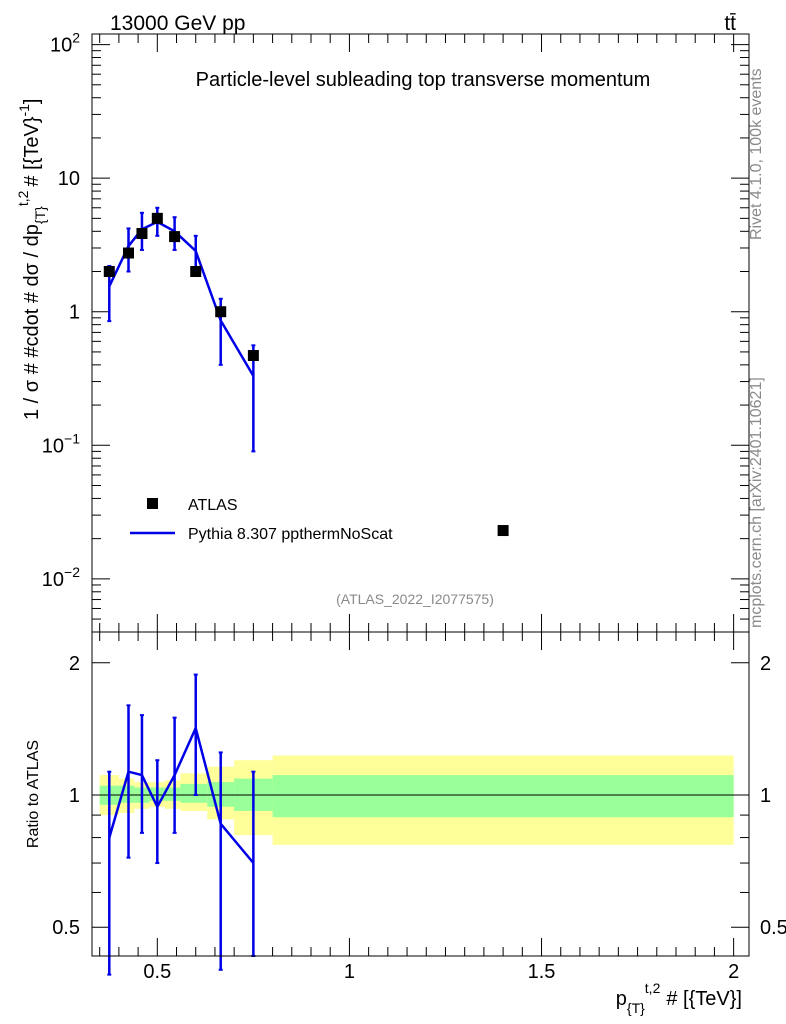  What do you see at coordinates (733, 972) in the screenshot?
I see `x-tick-label: 2` at bounding box center [733, 972].